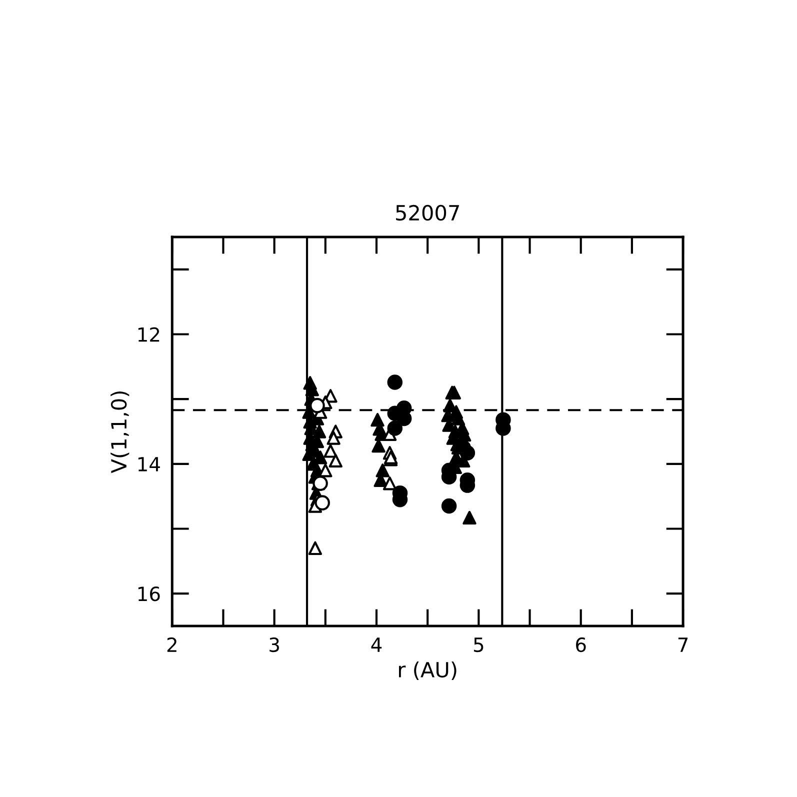  What do you see at coordinates (479, 645) in the screenshot?
I see `x-tick-label: 5` at bounding box center [479, 645].